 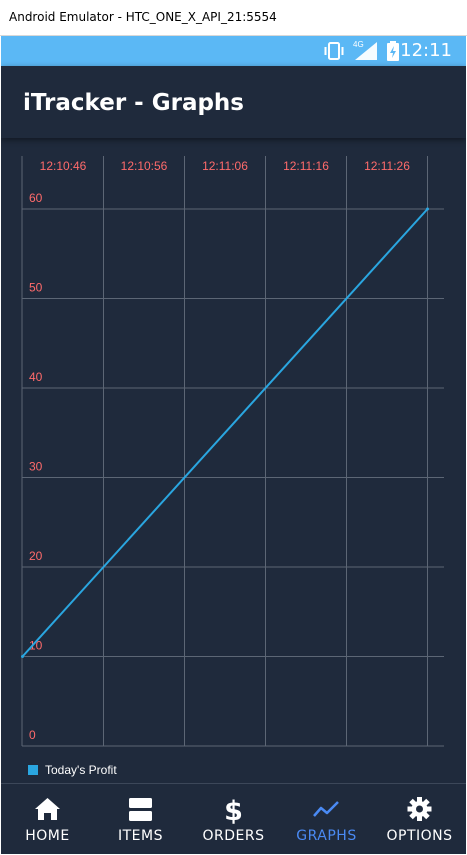 What do you see at coordinates (143, 17) in the screenshot?
I see `window-title: Android Emulator - HTC_ONE_X_API_21:5554` at bounding box center [143, 17].